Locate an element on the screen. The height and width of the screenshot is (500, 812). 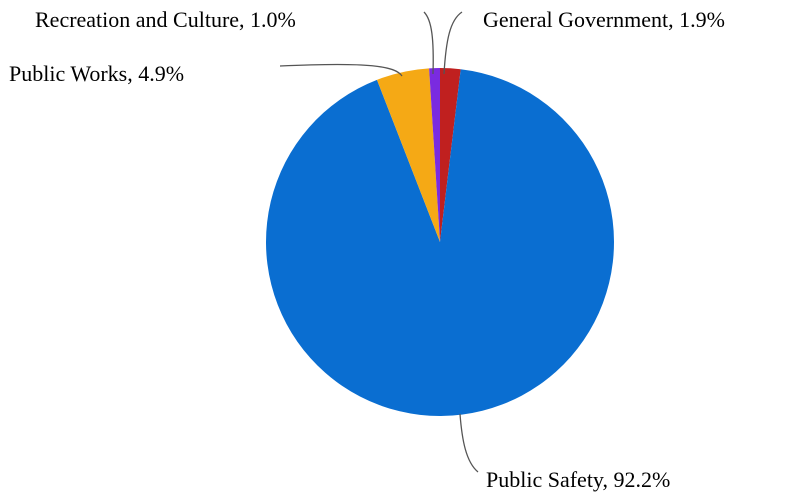
label-general-government: General Government, 1.9% is located at coordinates (604, 19).